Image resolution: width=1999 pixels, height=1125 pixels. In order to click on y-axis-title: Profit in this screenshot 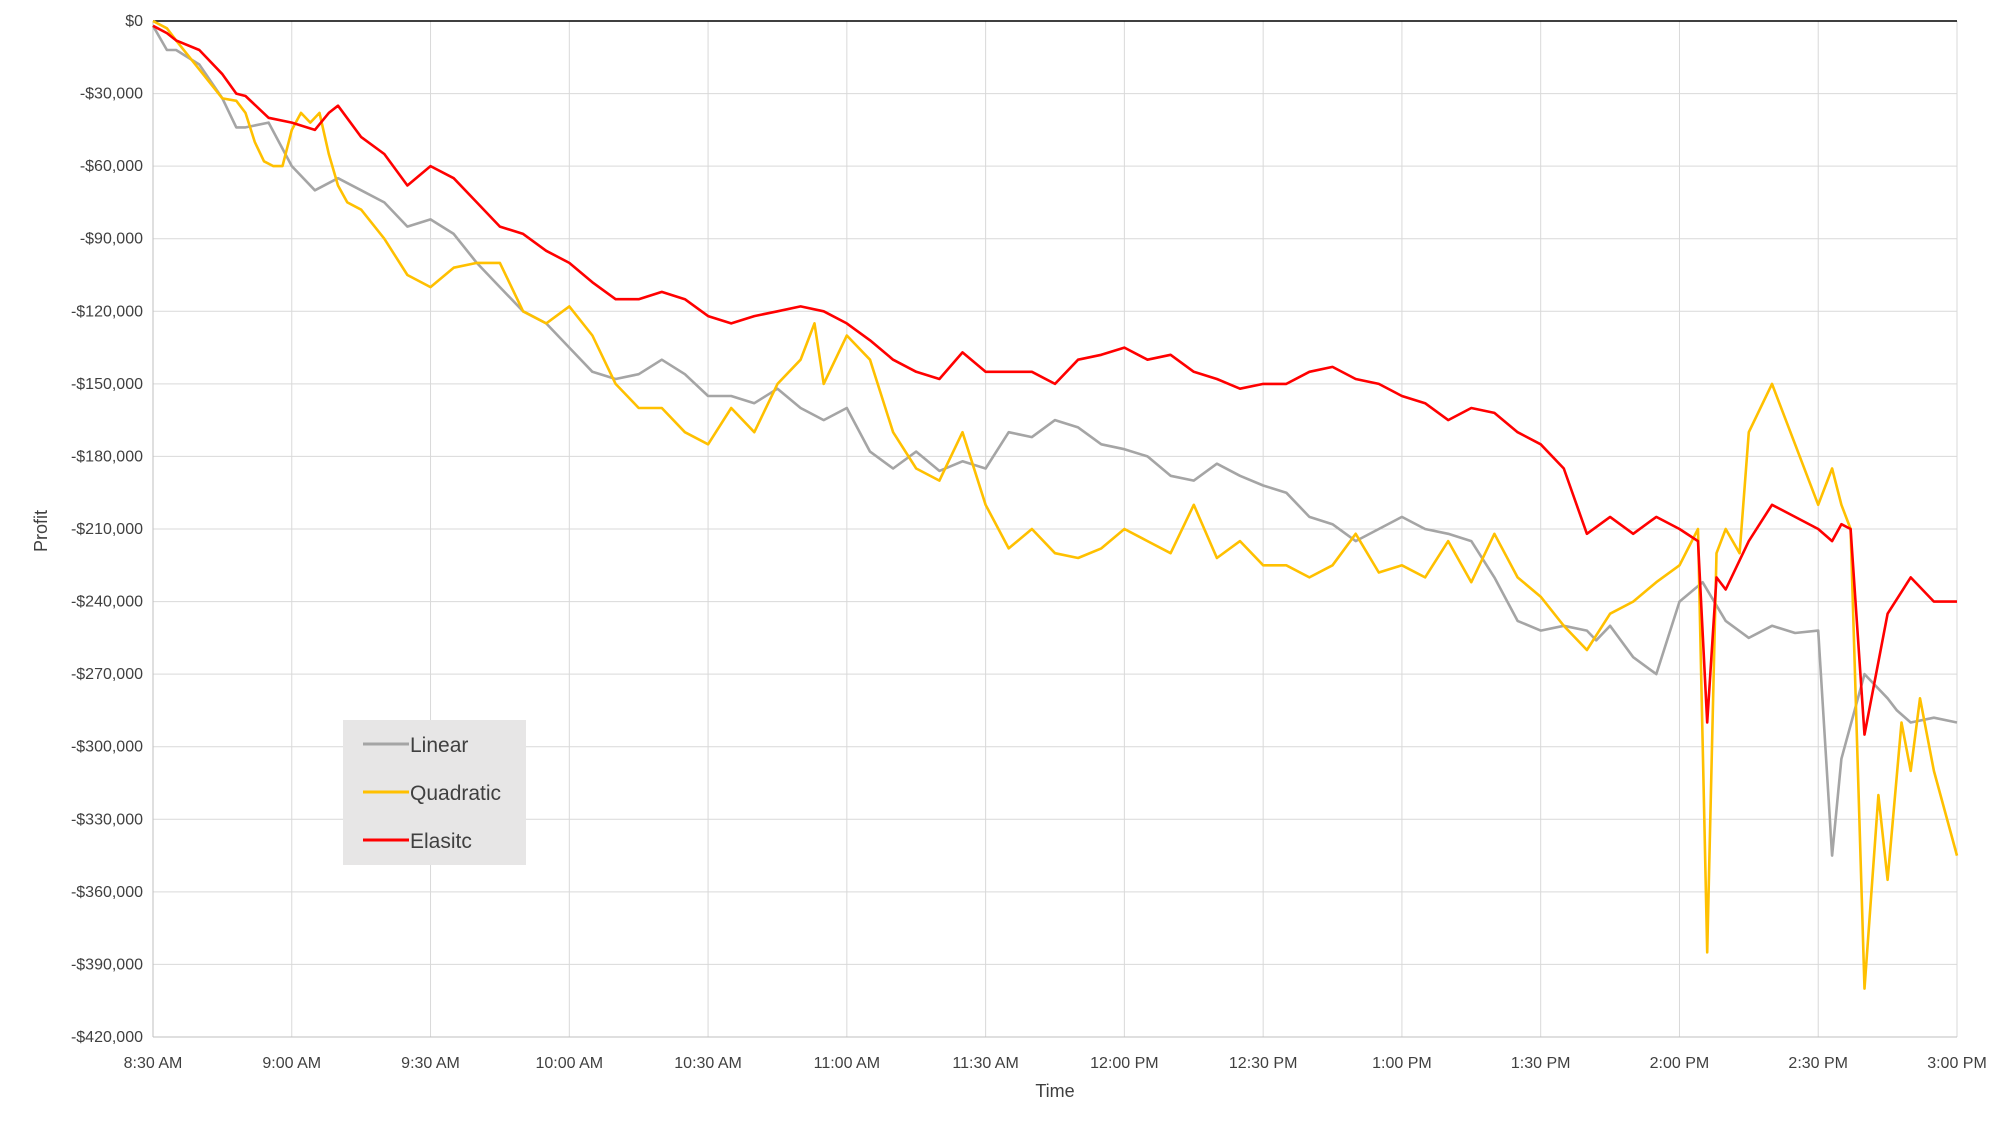, I will do `click(41, 531)`.